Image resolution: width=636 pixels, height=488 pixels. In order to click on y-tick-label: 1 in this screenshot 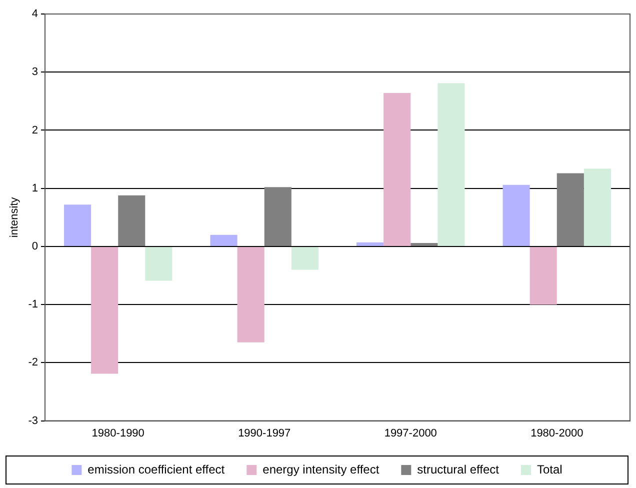, I will do `click(35, 188)`.